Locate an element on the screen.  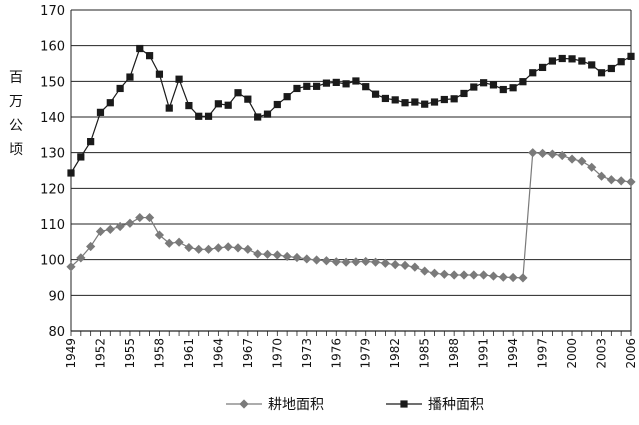
legend-label: 播种面积 is located at coordinates (456, 405).